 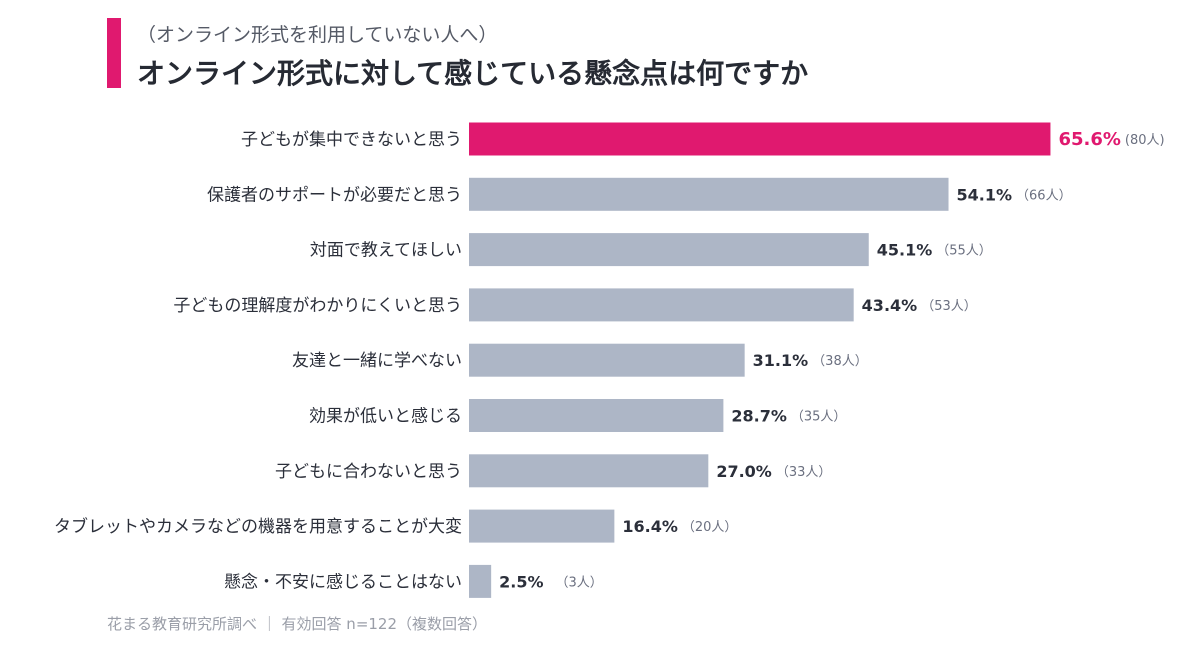 What do you see at coordinates (521, 581) in the screenshot?
I see `value-label: 2.5%` at bounding box center [521, 581].